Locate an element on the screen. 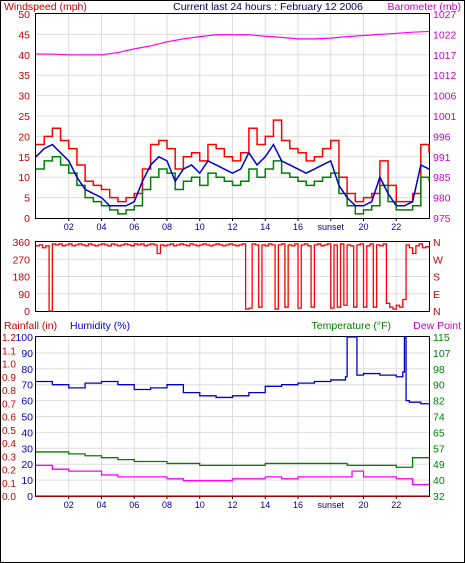 The width and height of the screenshot is (465, 563). wind-x-tick-labels: 02 04 06 08 10 12 14 16 sunset 20 22 is located at coordinates (232, 225).